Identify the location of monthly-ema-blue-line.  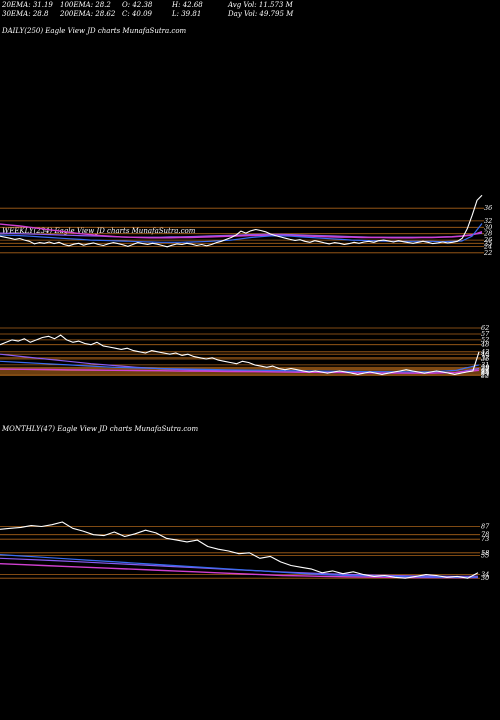
(239, 566).